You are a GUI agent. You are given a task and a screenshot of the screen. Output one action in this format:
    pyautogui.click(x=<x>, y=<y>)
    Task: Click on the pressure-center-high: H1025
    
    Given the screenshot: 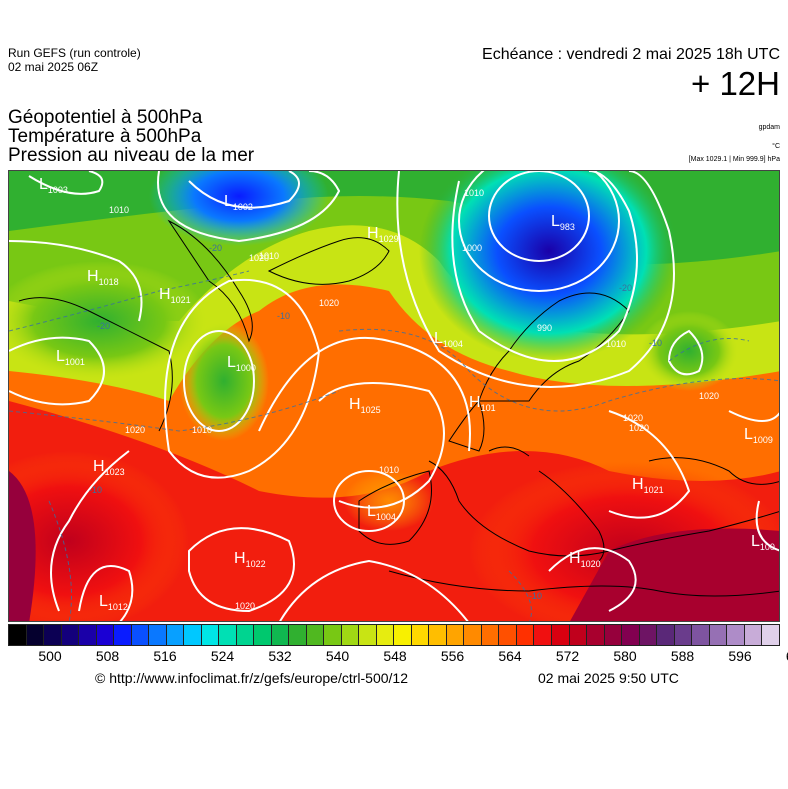 What is the action you would take?
    pyautogui.click(x=365, y=405)
    